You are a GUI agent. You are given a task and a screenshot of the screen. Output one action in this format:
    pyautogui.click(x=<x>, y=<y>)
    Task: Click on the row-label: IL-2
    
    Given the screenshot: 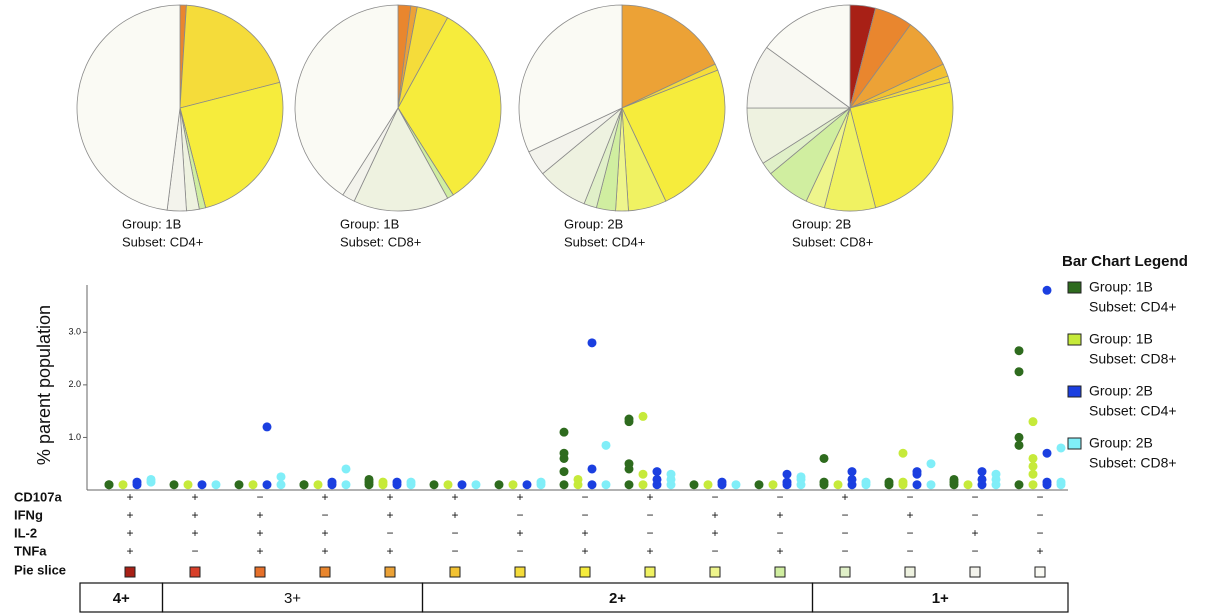 What is the action you would take?
    pyautogui.click(x=25, y=532)
    